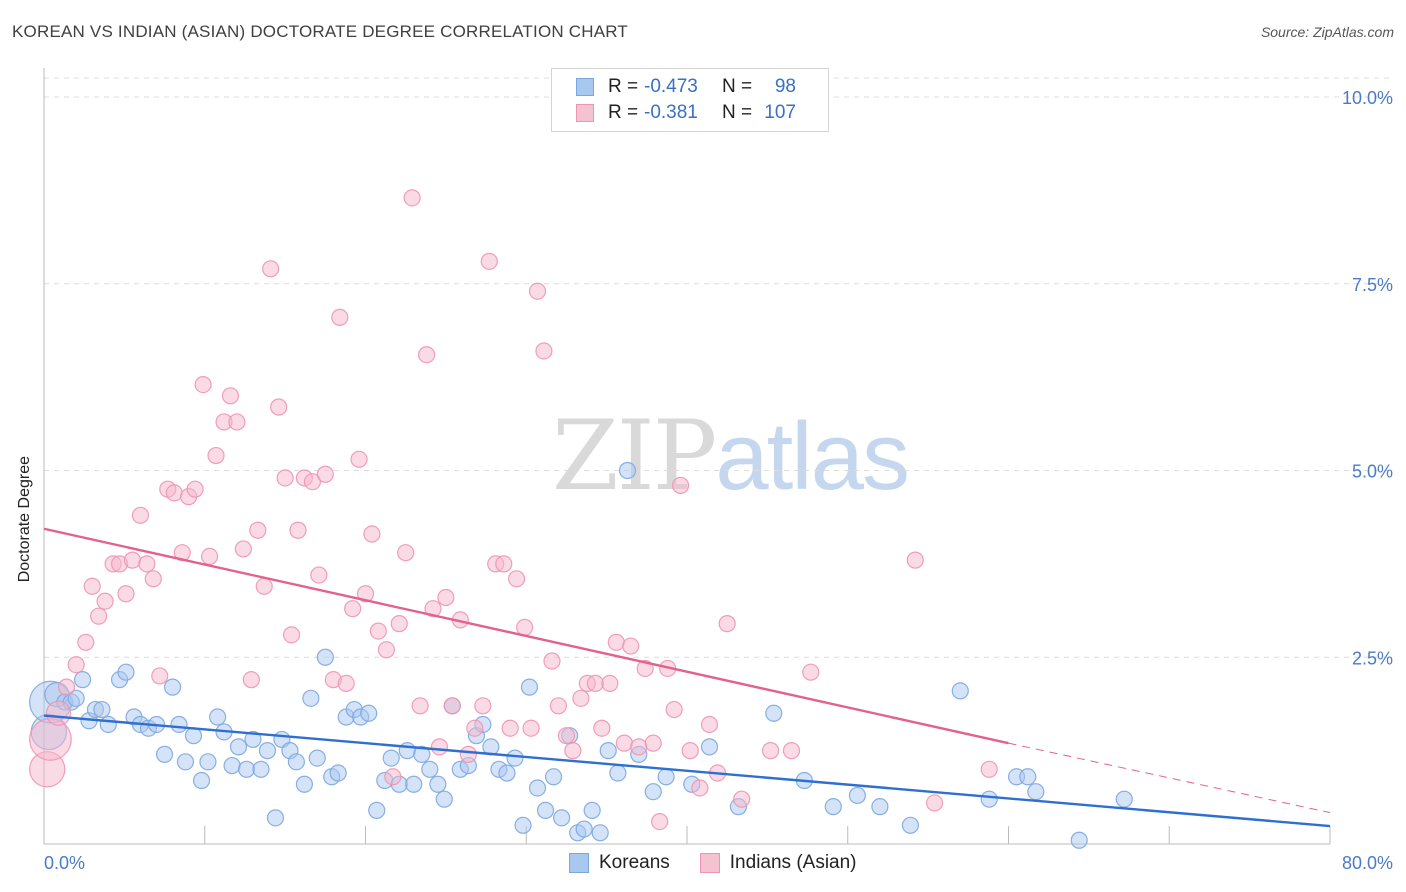 This screenshot has width=1406, height=892. I want to click on y-axis-label: Doctorate Degree, so click(24, 519).